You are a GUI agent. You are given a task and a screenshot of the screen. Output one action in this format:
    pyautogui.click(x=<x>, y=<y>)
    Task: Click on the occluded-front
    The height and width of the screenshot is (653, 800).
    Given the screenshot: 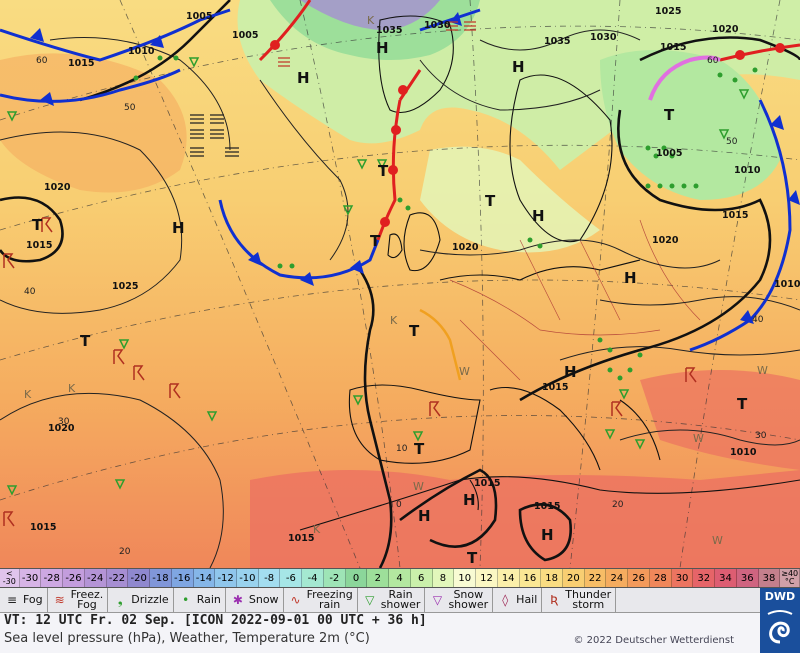 What is the action you would take?
    pyautogui.click(x=684, y=78)
    